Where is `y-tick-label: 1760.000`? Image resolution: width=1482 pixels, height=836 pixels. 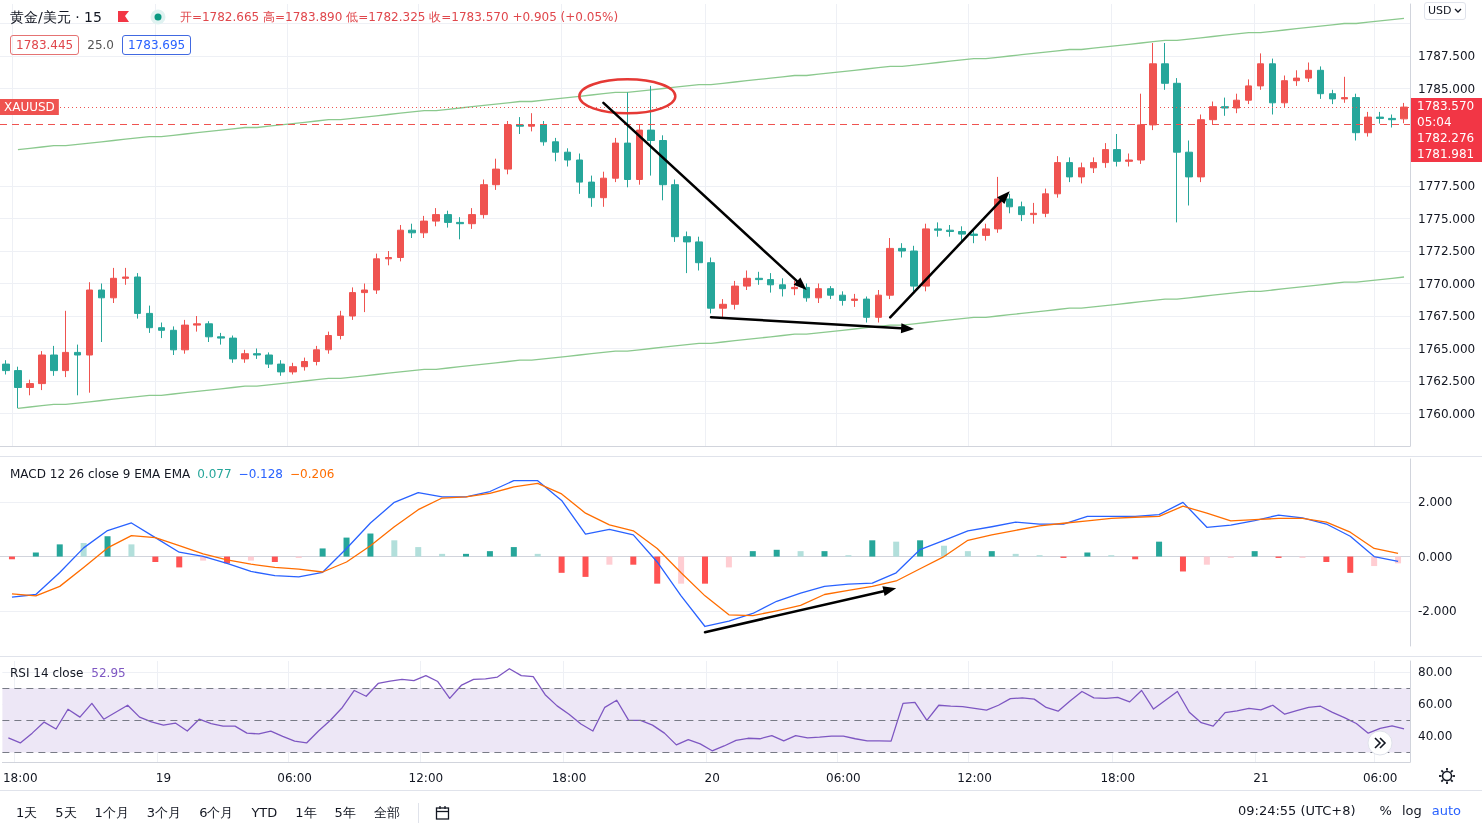 y-tick-label: 1760.000 is located at coordinates (1447, 413).